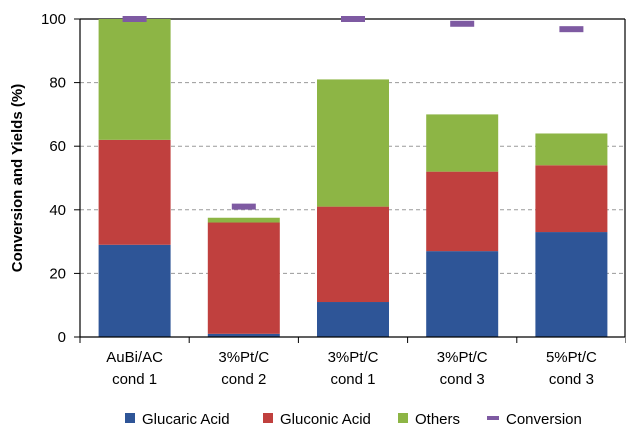  Describe the element at coordinates (57, 83) in the screenshot. I see `y-tick-label: 80` at that location.